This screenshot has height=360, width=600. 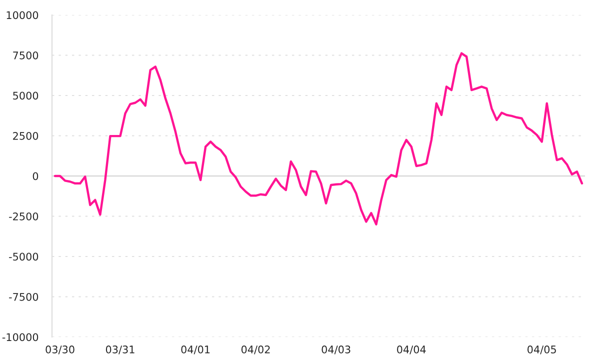 What do you see at coordinates (23, 256) in the screenshot?
I see `y-tick-label: -5000` at bounding box center [23, 256].